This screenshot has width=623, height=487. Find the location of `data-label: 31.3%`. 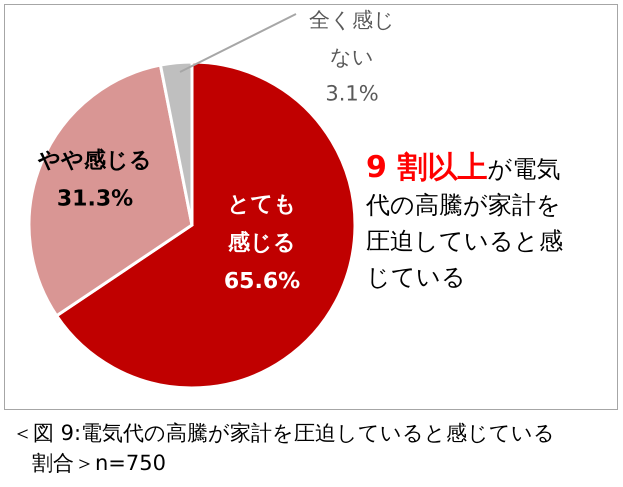

data-label: 31.3% is located at coordinates (95, 199).